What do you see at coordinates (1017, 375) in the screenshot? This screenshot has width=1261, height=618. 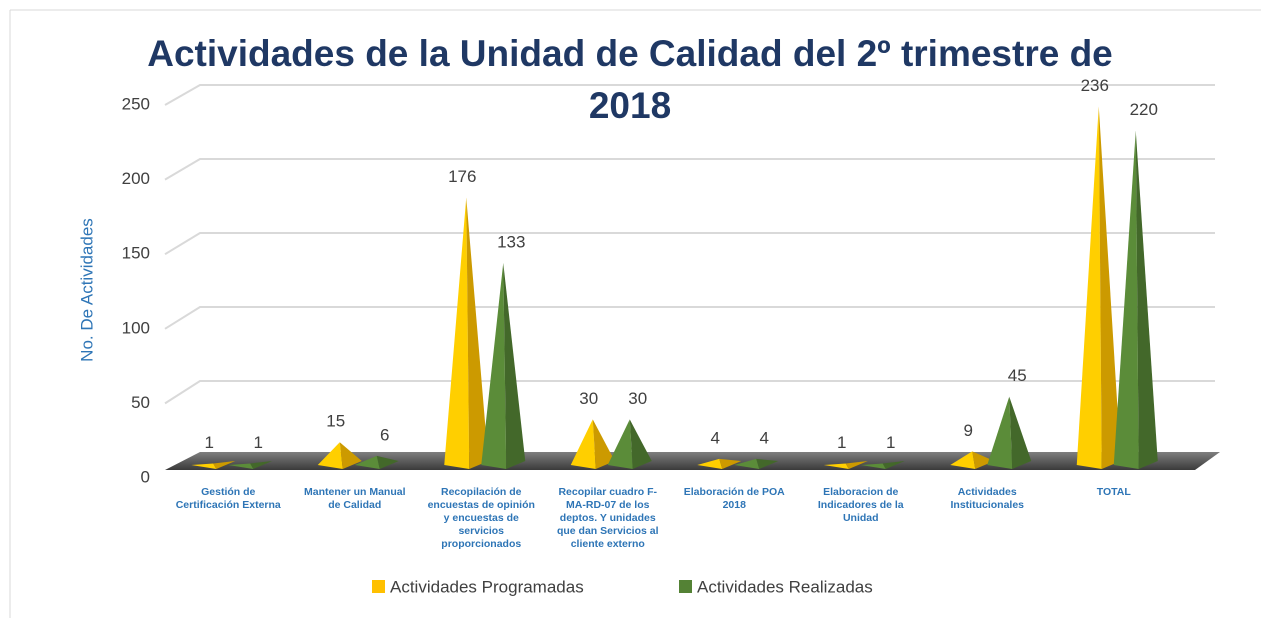 I see `value-label: 45` at bounding box center [1017, 375].